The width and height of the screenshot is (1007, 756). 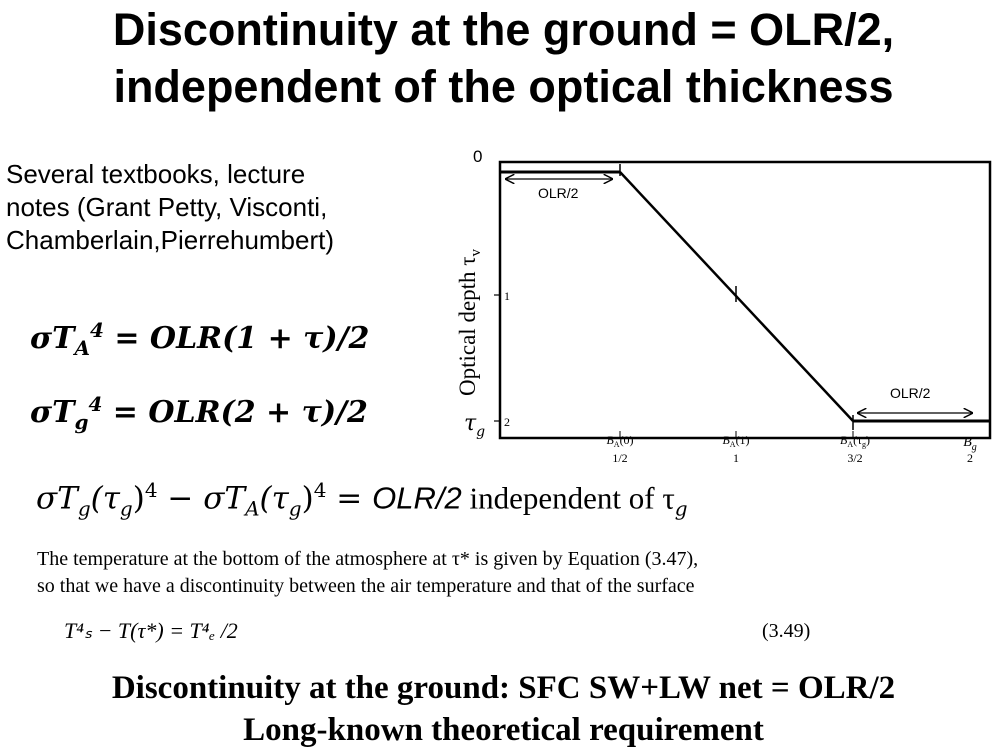 I want to click on equation-atmosphere-temperature: σTA4 = OLR(1 + τ)/2, so click(x=199, y=339).